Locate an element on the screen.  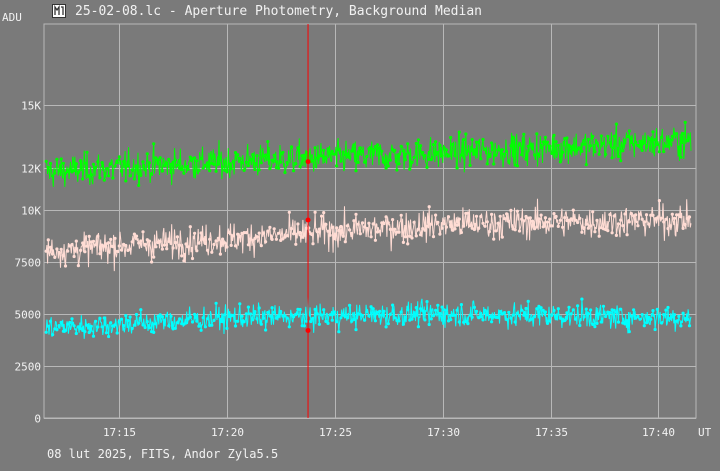
time-cursor is located at coordinates (308, 221).